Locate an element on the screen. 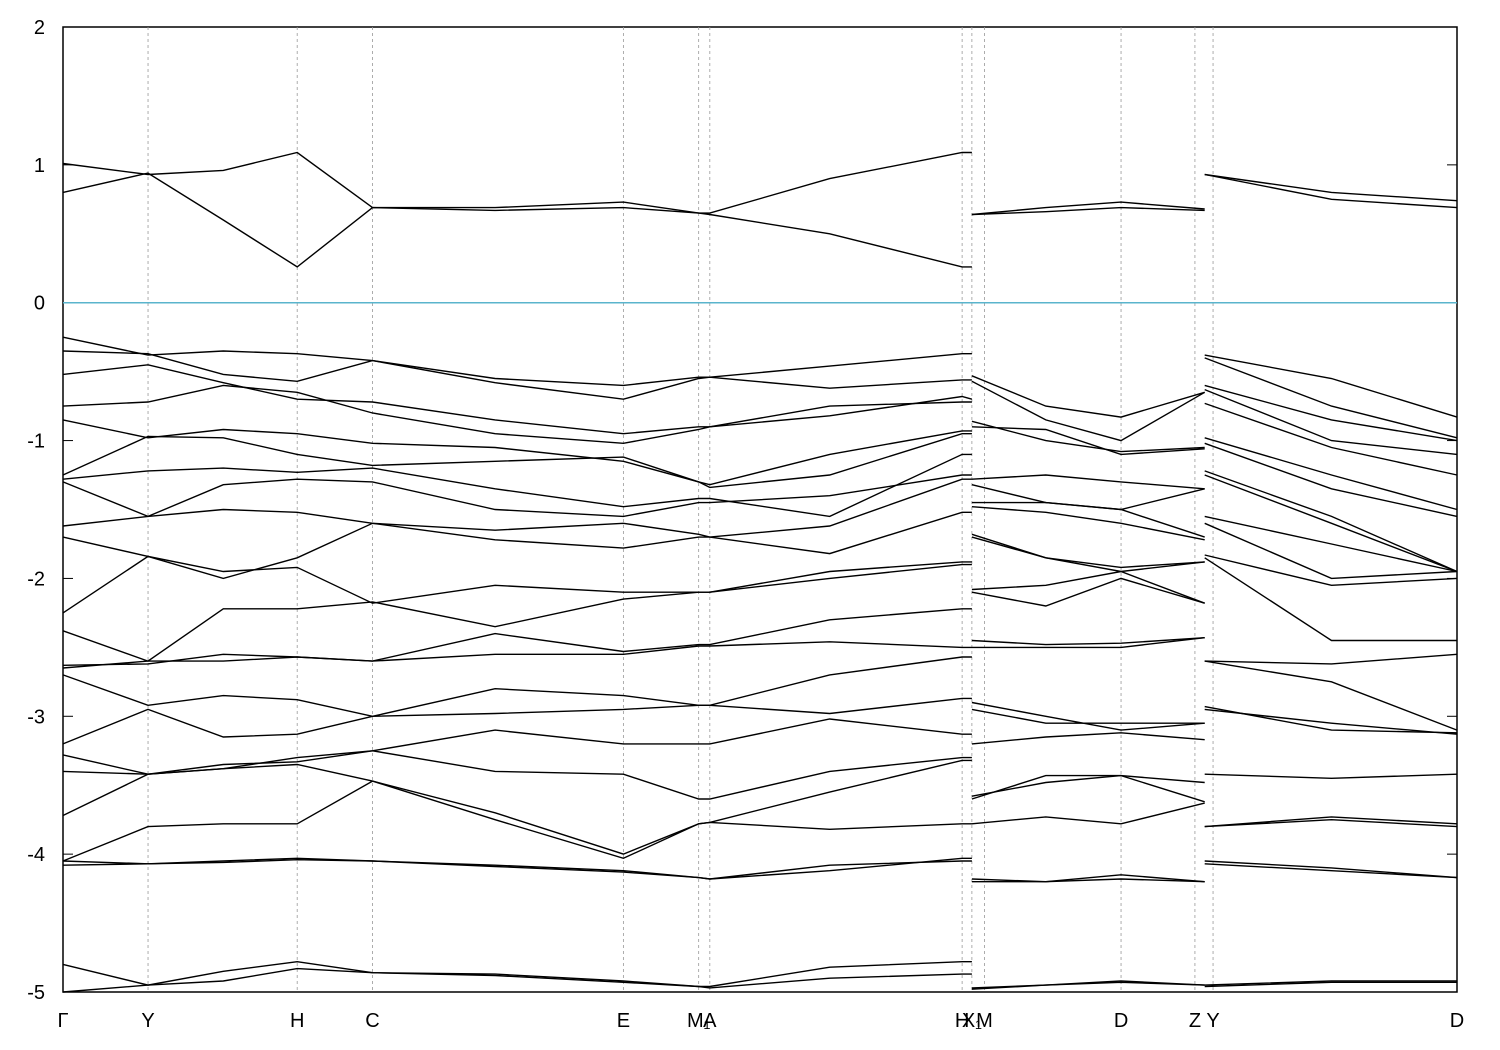 This screenshot has height=1050, width=1500. x-tick-label: A is located at coordinates (710, 1021).